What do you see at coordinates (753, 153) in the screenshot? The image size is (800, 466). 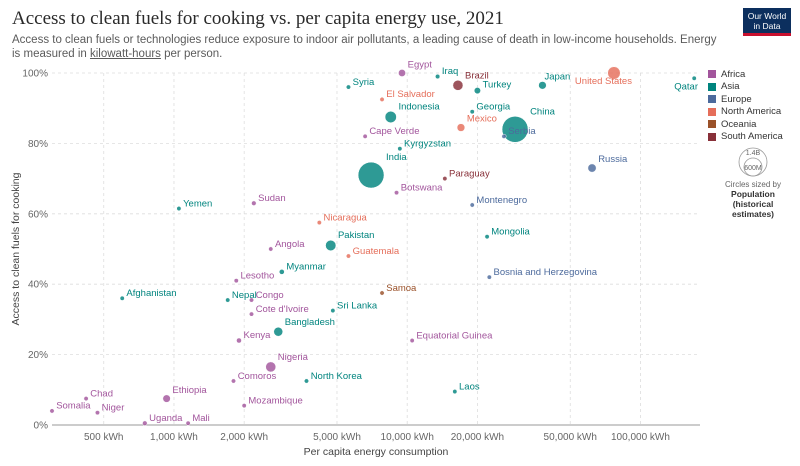 I see `size-label-max: 1.4B` at bounding box center [753, 153].